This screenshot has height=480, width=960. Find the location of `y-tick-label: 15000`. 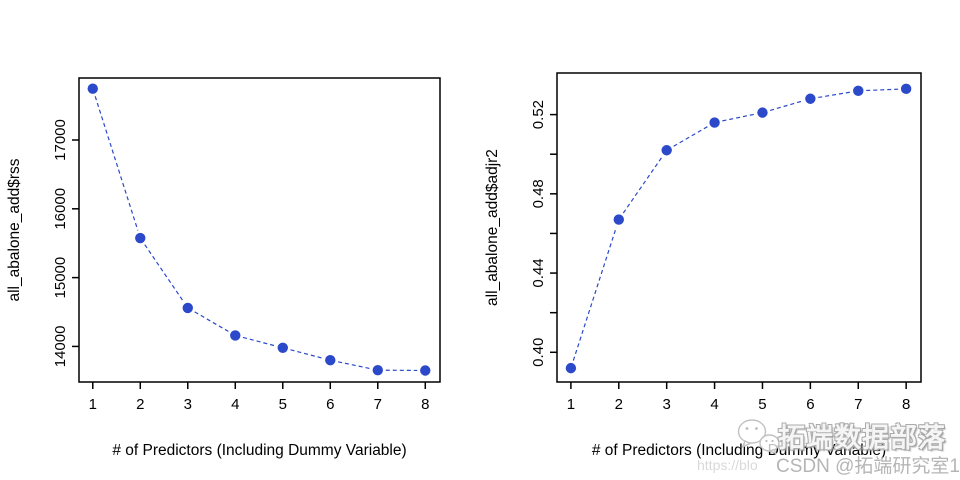

y-tick-label: 15000 is located at coordinates (60, 278).